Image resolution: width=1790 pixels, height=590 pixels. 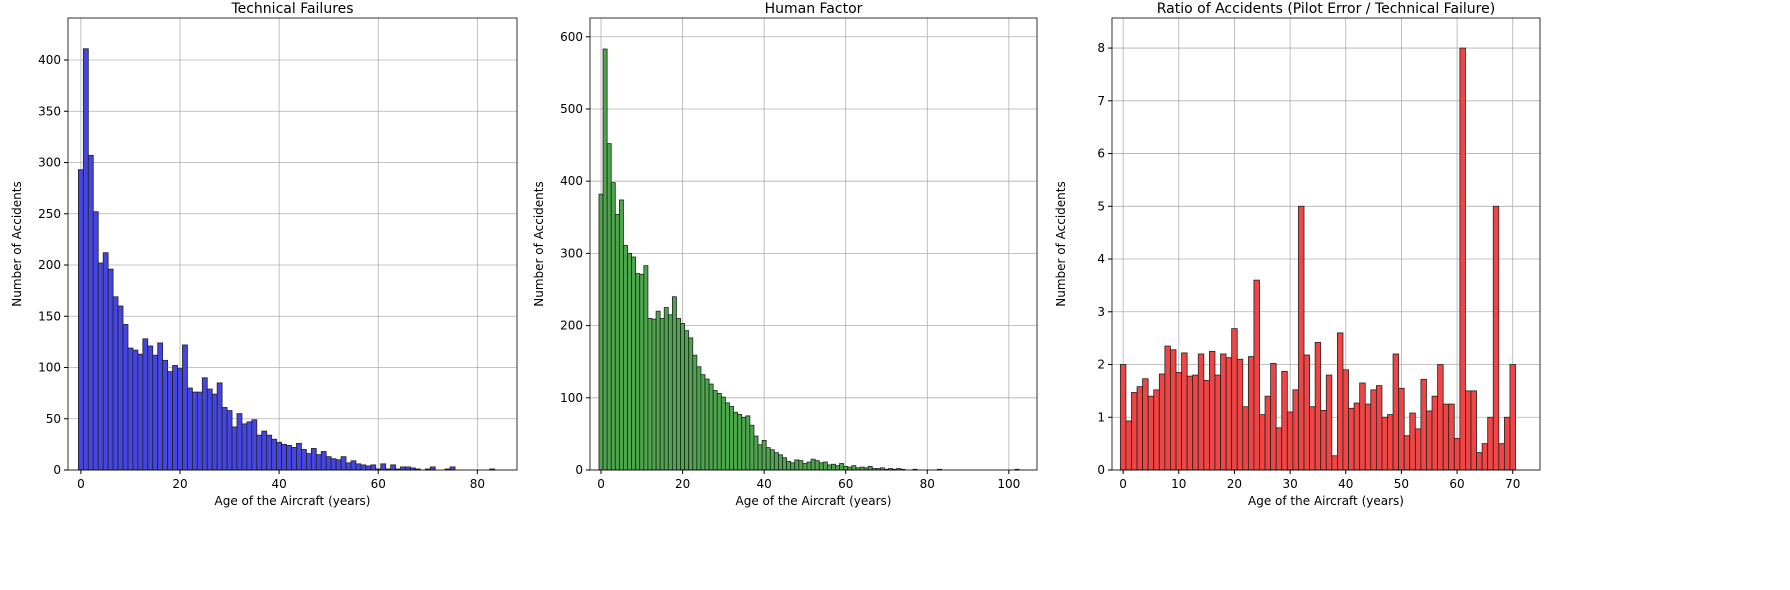 I want to click on x-tick-label: 10, so click(x=1178, y=484).